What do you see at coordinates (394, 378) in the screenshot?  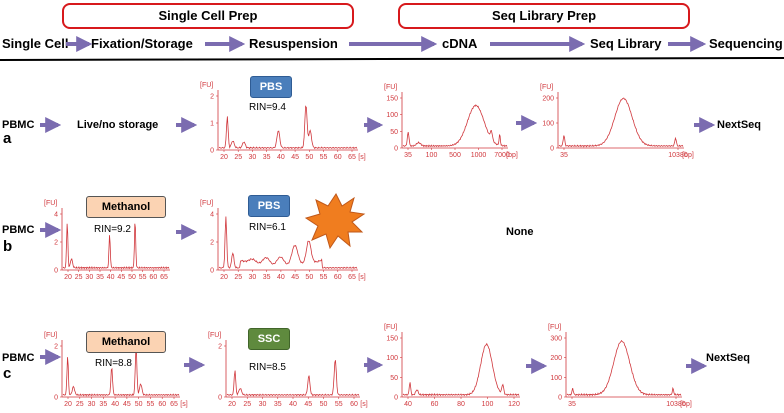 I see `y-tick-label: 50` at bounding box center [394, 378].